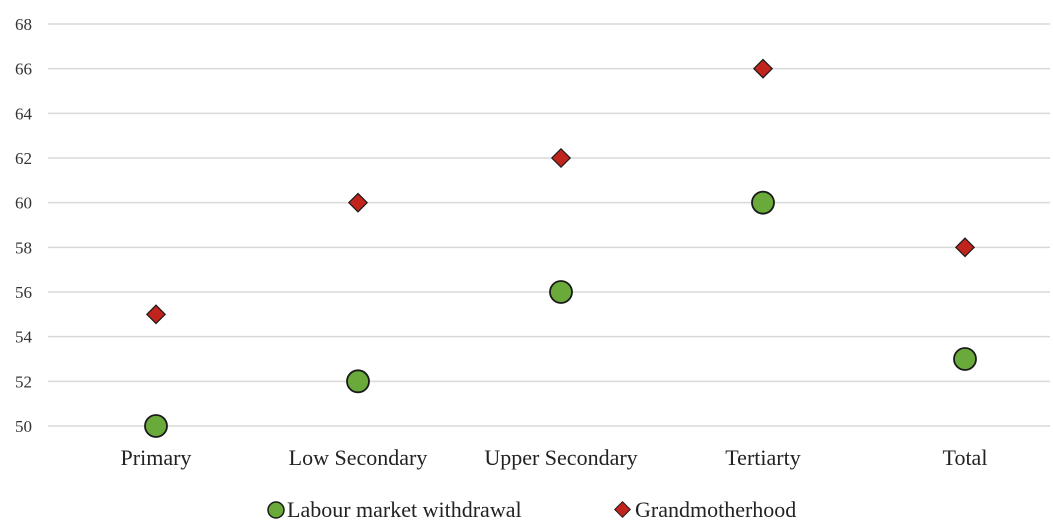  I want to click on y-tick-label: 54, so click(24, 337).